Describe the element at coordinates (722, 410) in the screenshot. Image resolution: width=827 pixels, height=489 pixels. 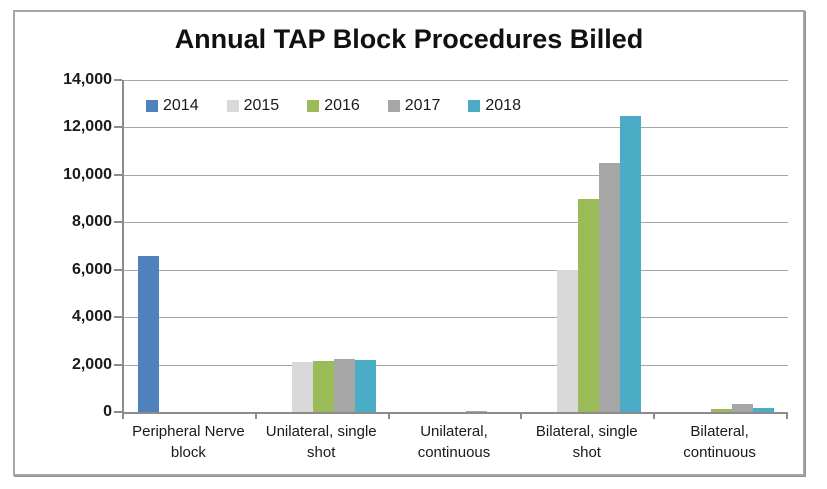
I see `bar-2016-bilateral-continuous` at that location.